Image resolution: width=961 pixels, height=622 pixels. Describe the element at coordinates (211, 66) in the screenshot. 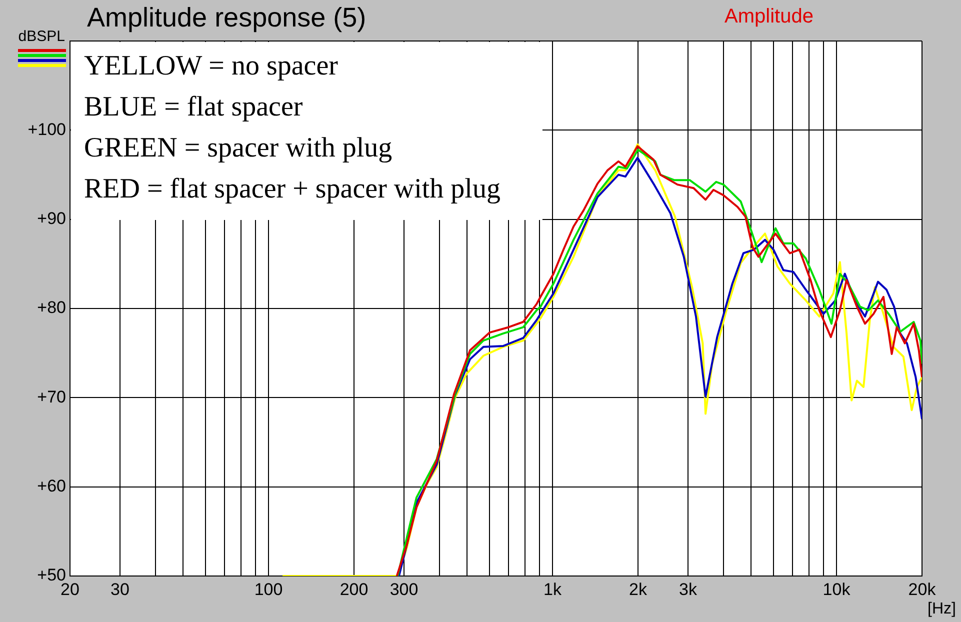

I see `annotation: YELLOW = no spacer` at that location.